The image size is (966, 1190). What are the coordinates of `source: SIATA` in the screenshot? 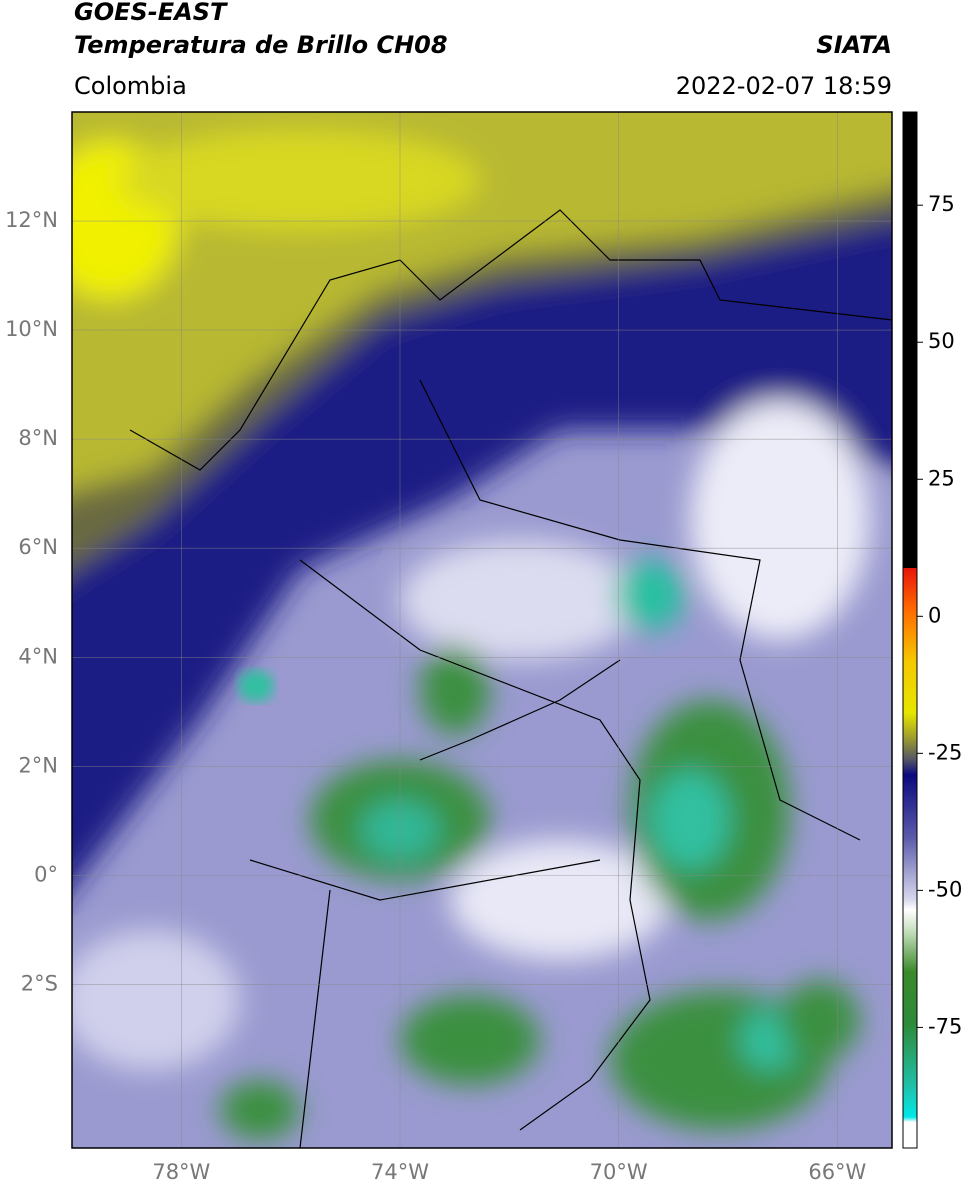 It's located at (854, 45).